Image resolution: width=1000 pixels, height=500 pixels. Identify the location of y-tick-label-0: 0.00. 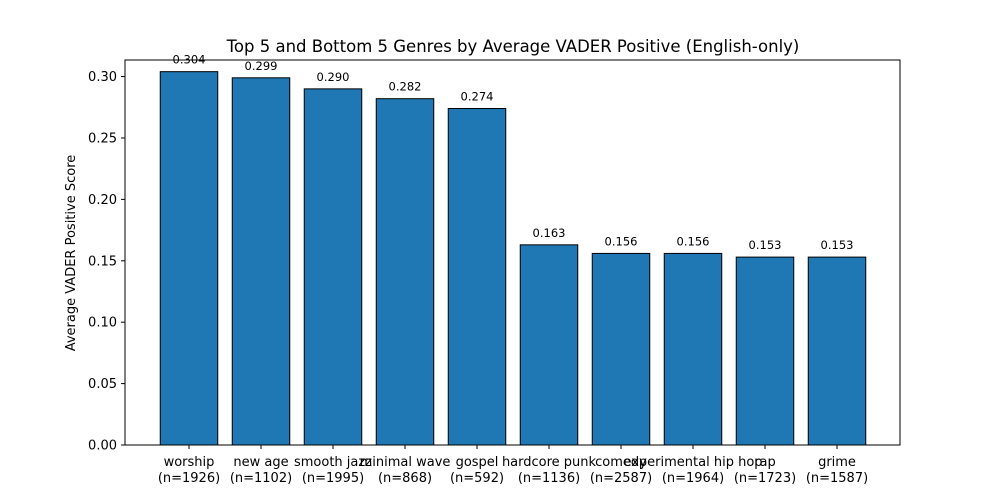
(102, 446).